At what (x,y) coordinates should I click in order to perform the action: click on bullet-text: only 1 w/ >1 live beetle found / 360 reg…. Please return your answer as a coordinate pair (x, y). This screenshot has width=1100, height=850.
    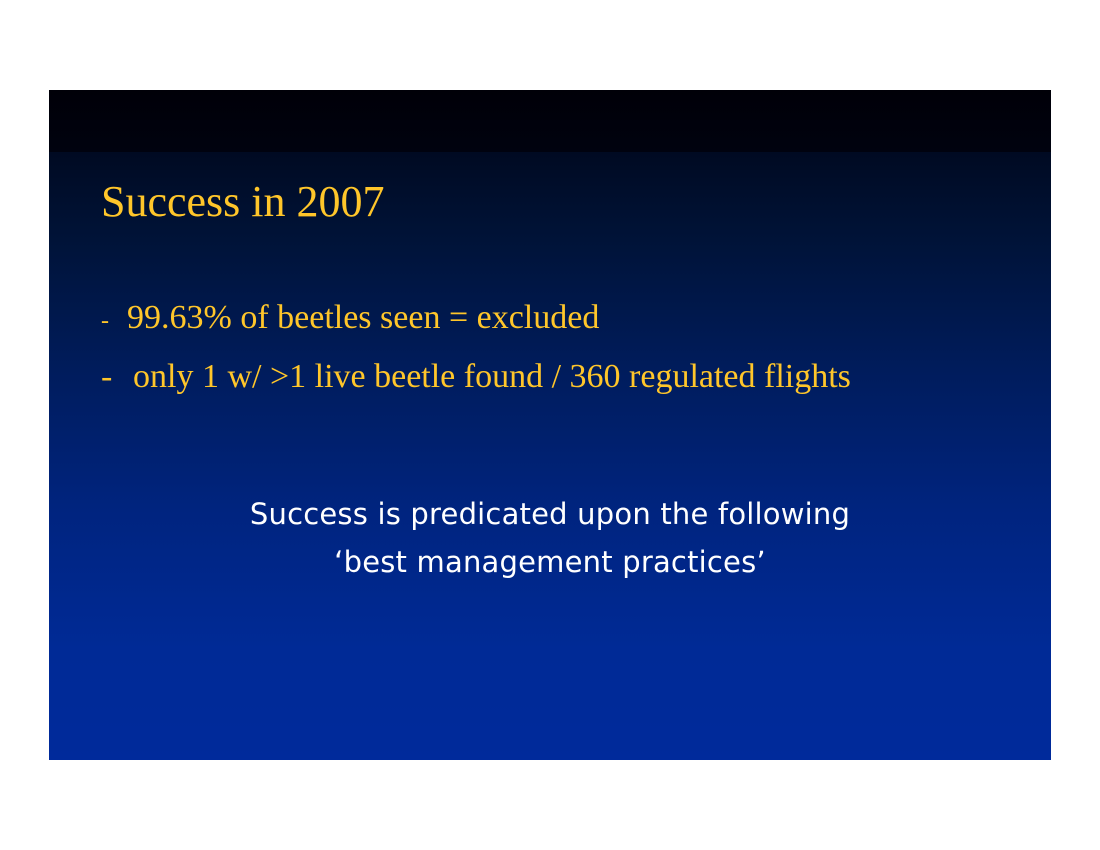
    Looking at the image, I should click on (492, 376).